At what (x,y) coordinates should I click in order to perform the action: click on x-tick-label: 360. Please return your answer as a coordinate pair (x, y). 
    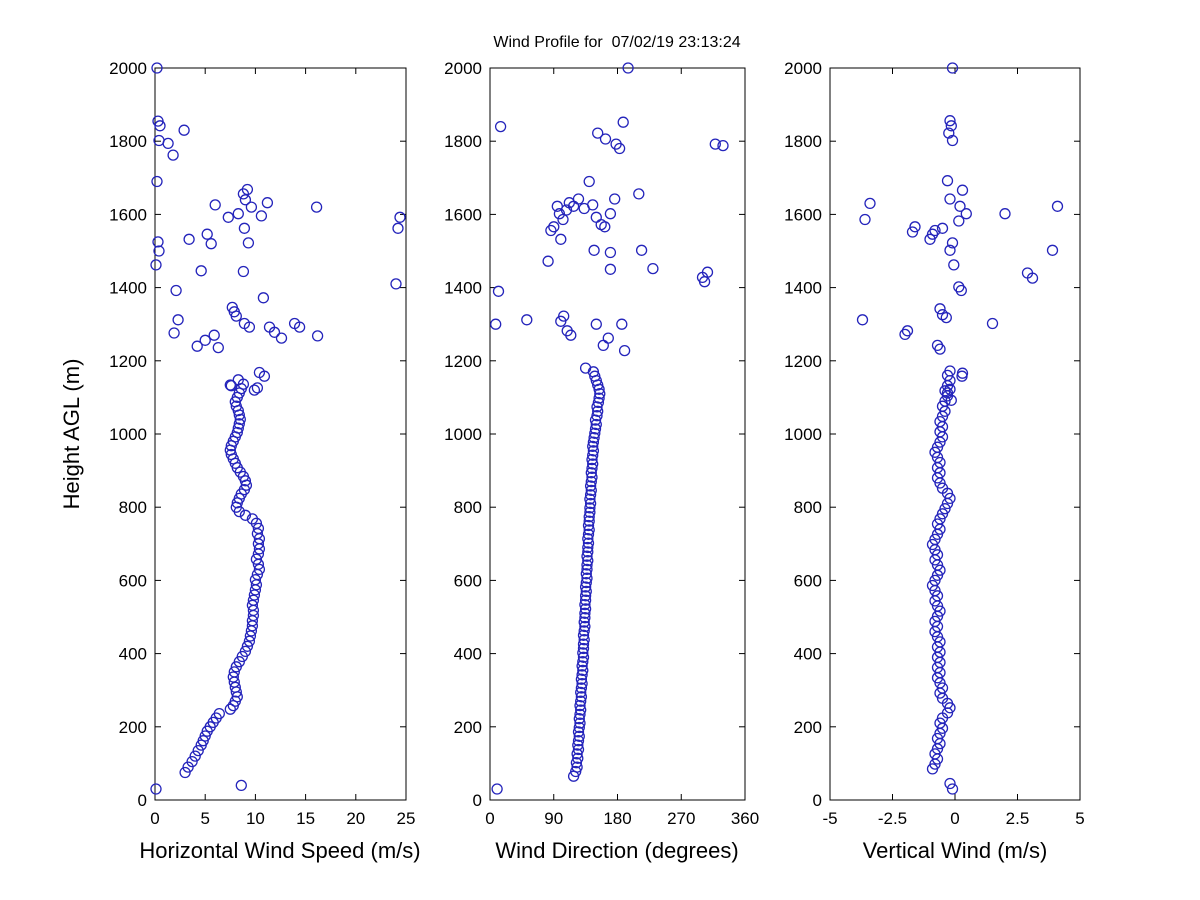
    Looking at the image, I should click on (745, 818).